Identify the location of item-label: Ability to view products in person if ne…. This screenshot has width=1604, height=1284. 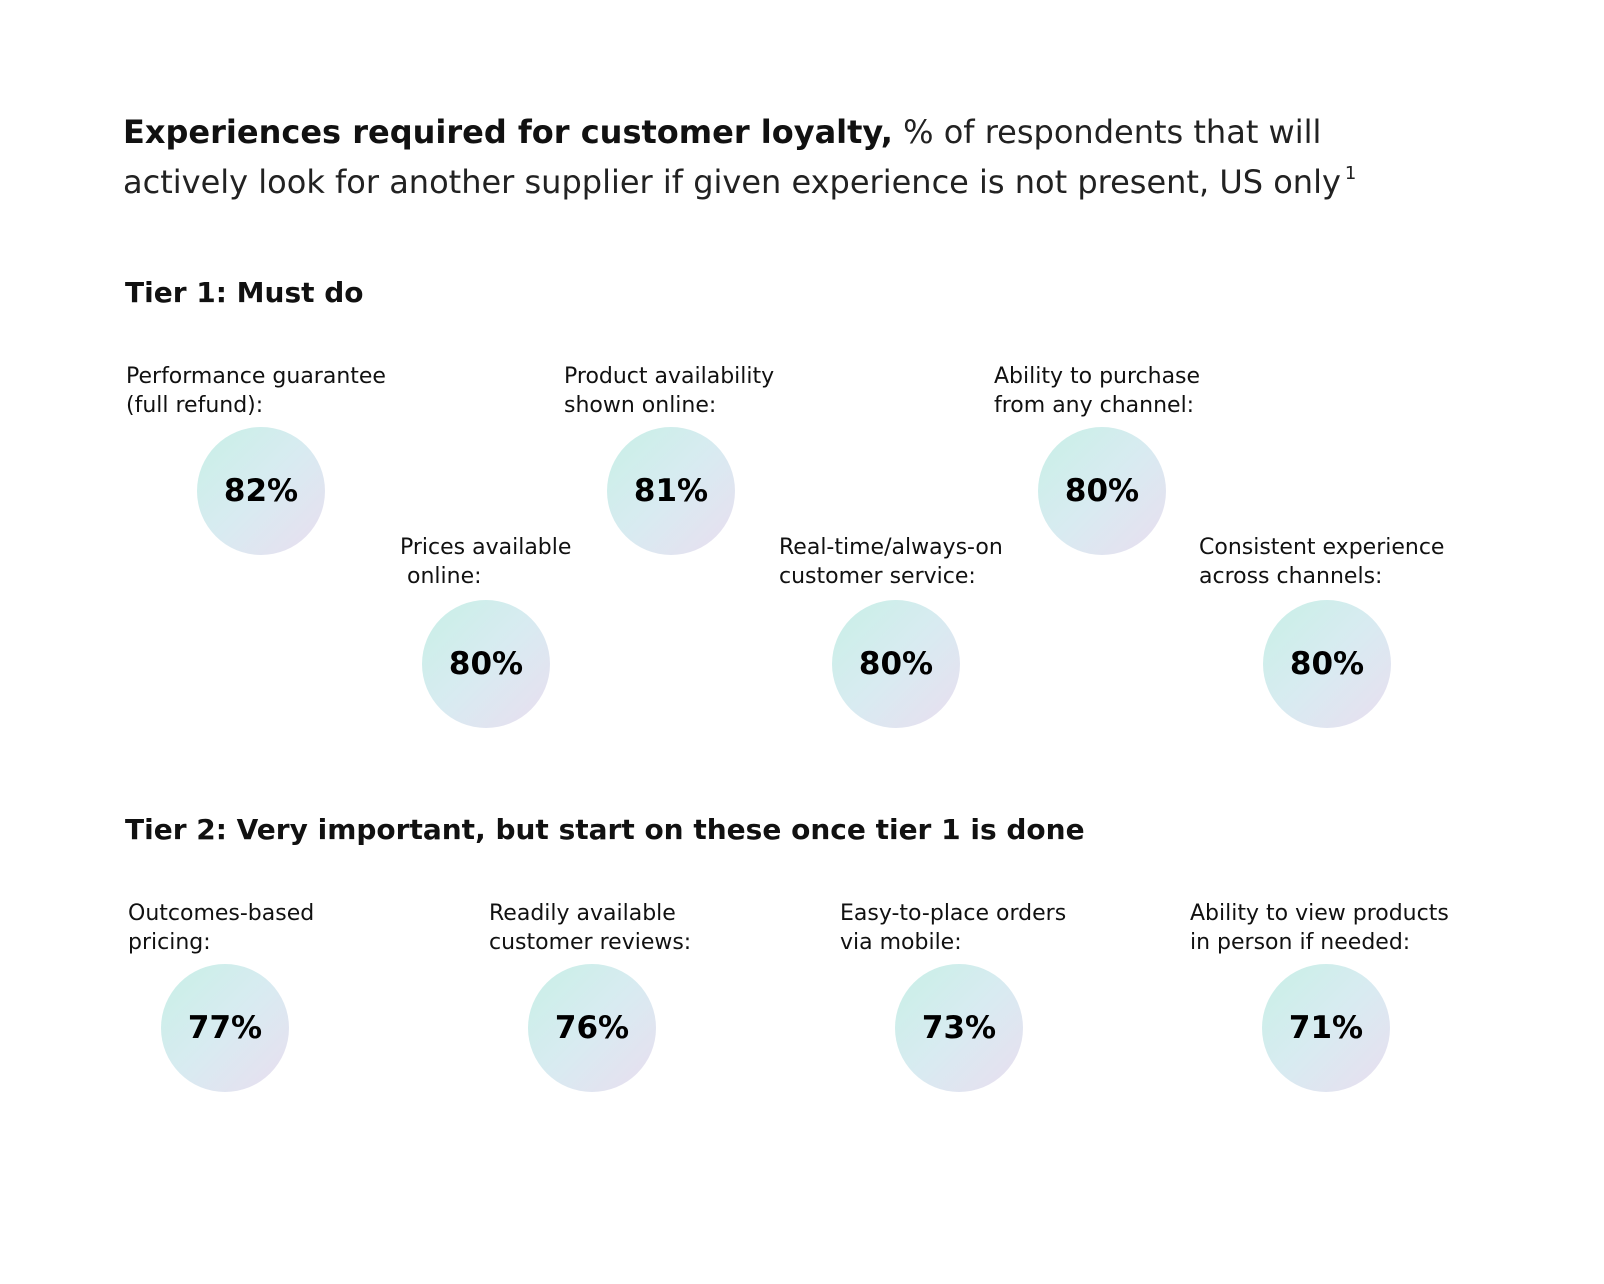
(1319, 928).